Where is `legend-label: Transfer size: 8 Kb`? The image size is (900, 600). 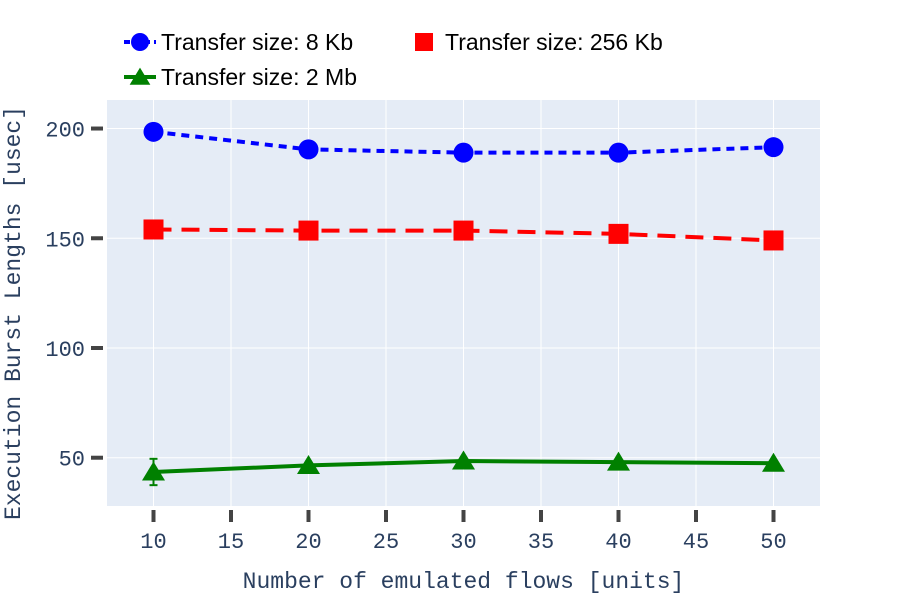
legend-label: Transfer size: 8 Kb is located at coordinates (257, 42).